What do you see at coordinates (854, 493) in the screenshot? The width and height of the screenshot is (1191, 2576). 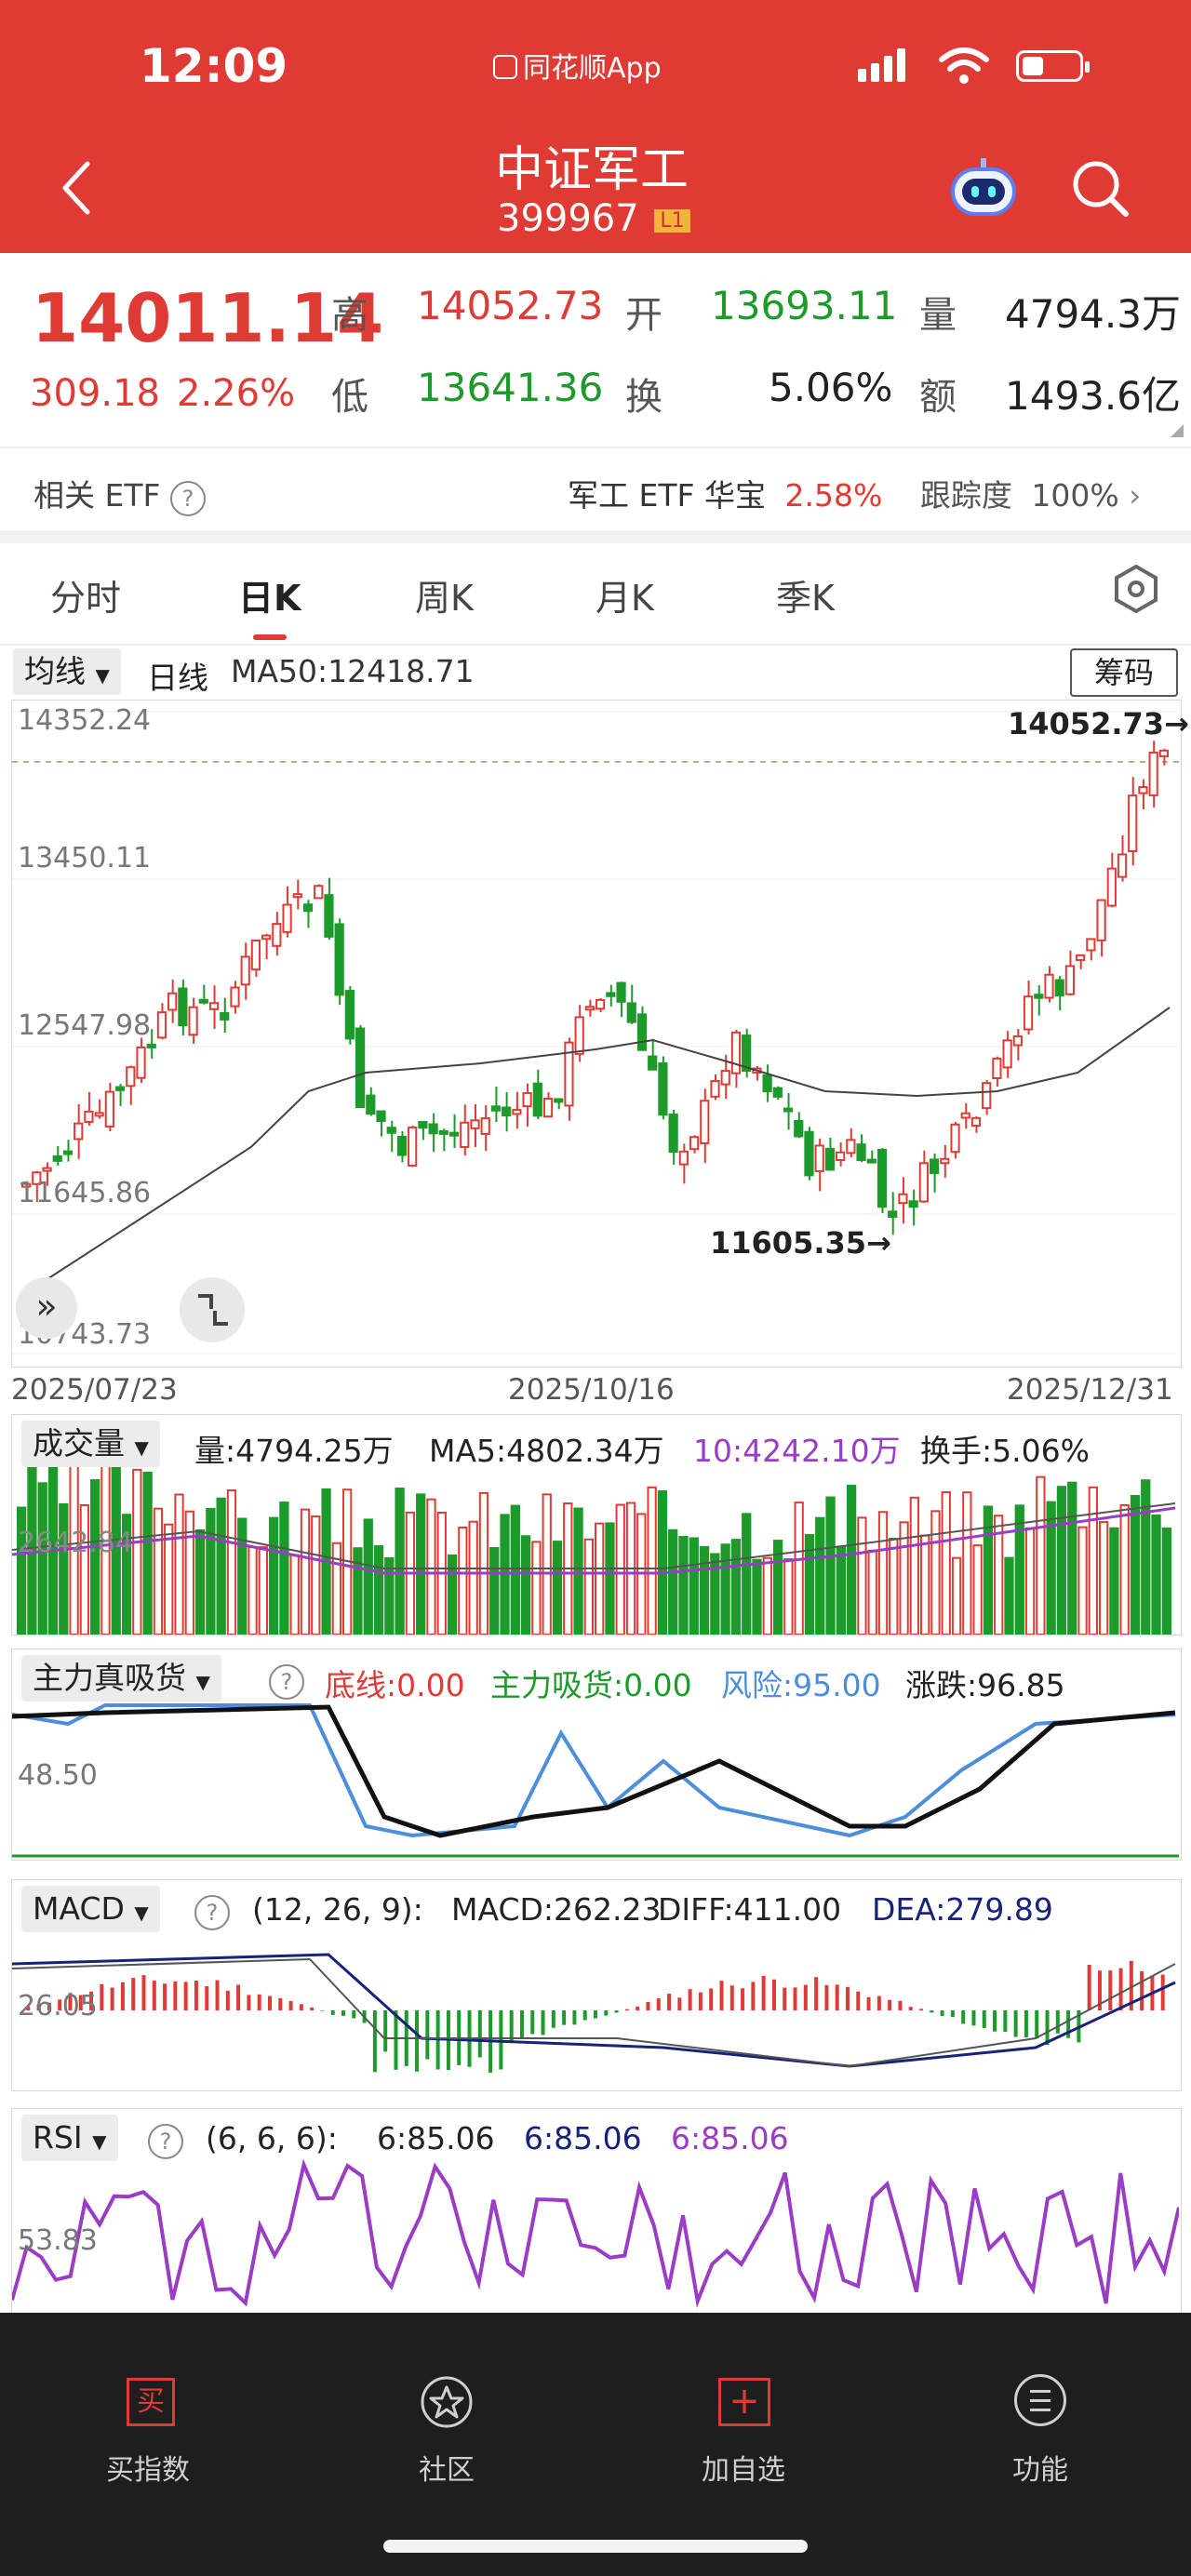 I see `etf-row: 军工 ETF 华宝 2.58% 跟踪度 100% ›` at bounding box center [854, 493].